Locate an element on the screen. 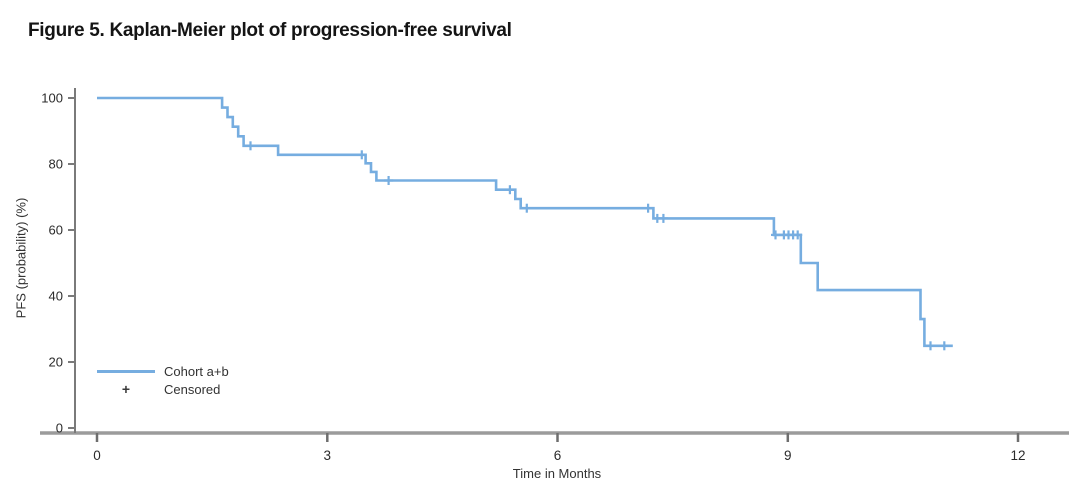  legend-row-censored: + Censored is located at coordinates (163, 389).